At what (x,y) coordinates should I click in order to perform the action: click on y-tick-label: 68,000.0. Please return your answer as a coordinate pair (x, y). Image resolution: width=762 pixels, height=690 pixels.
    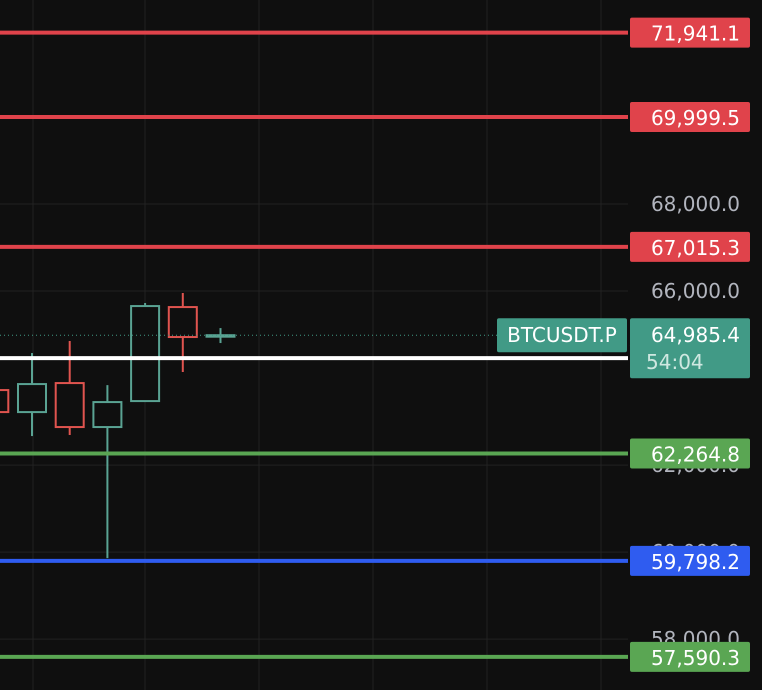
    Looking at the image, I should click on (695, 204).